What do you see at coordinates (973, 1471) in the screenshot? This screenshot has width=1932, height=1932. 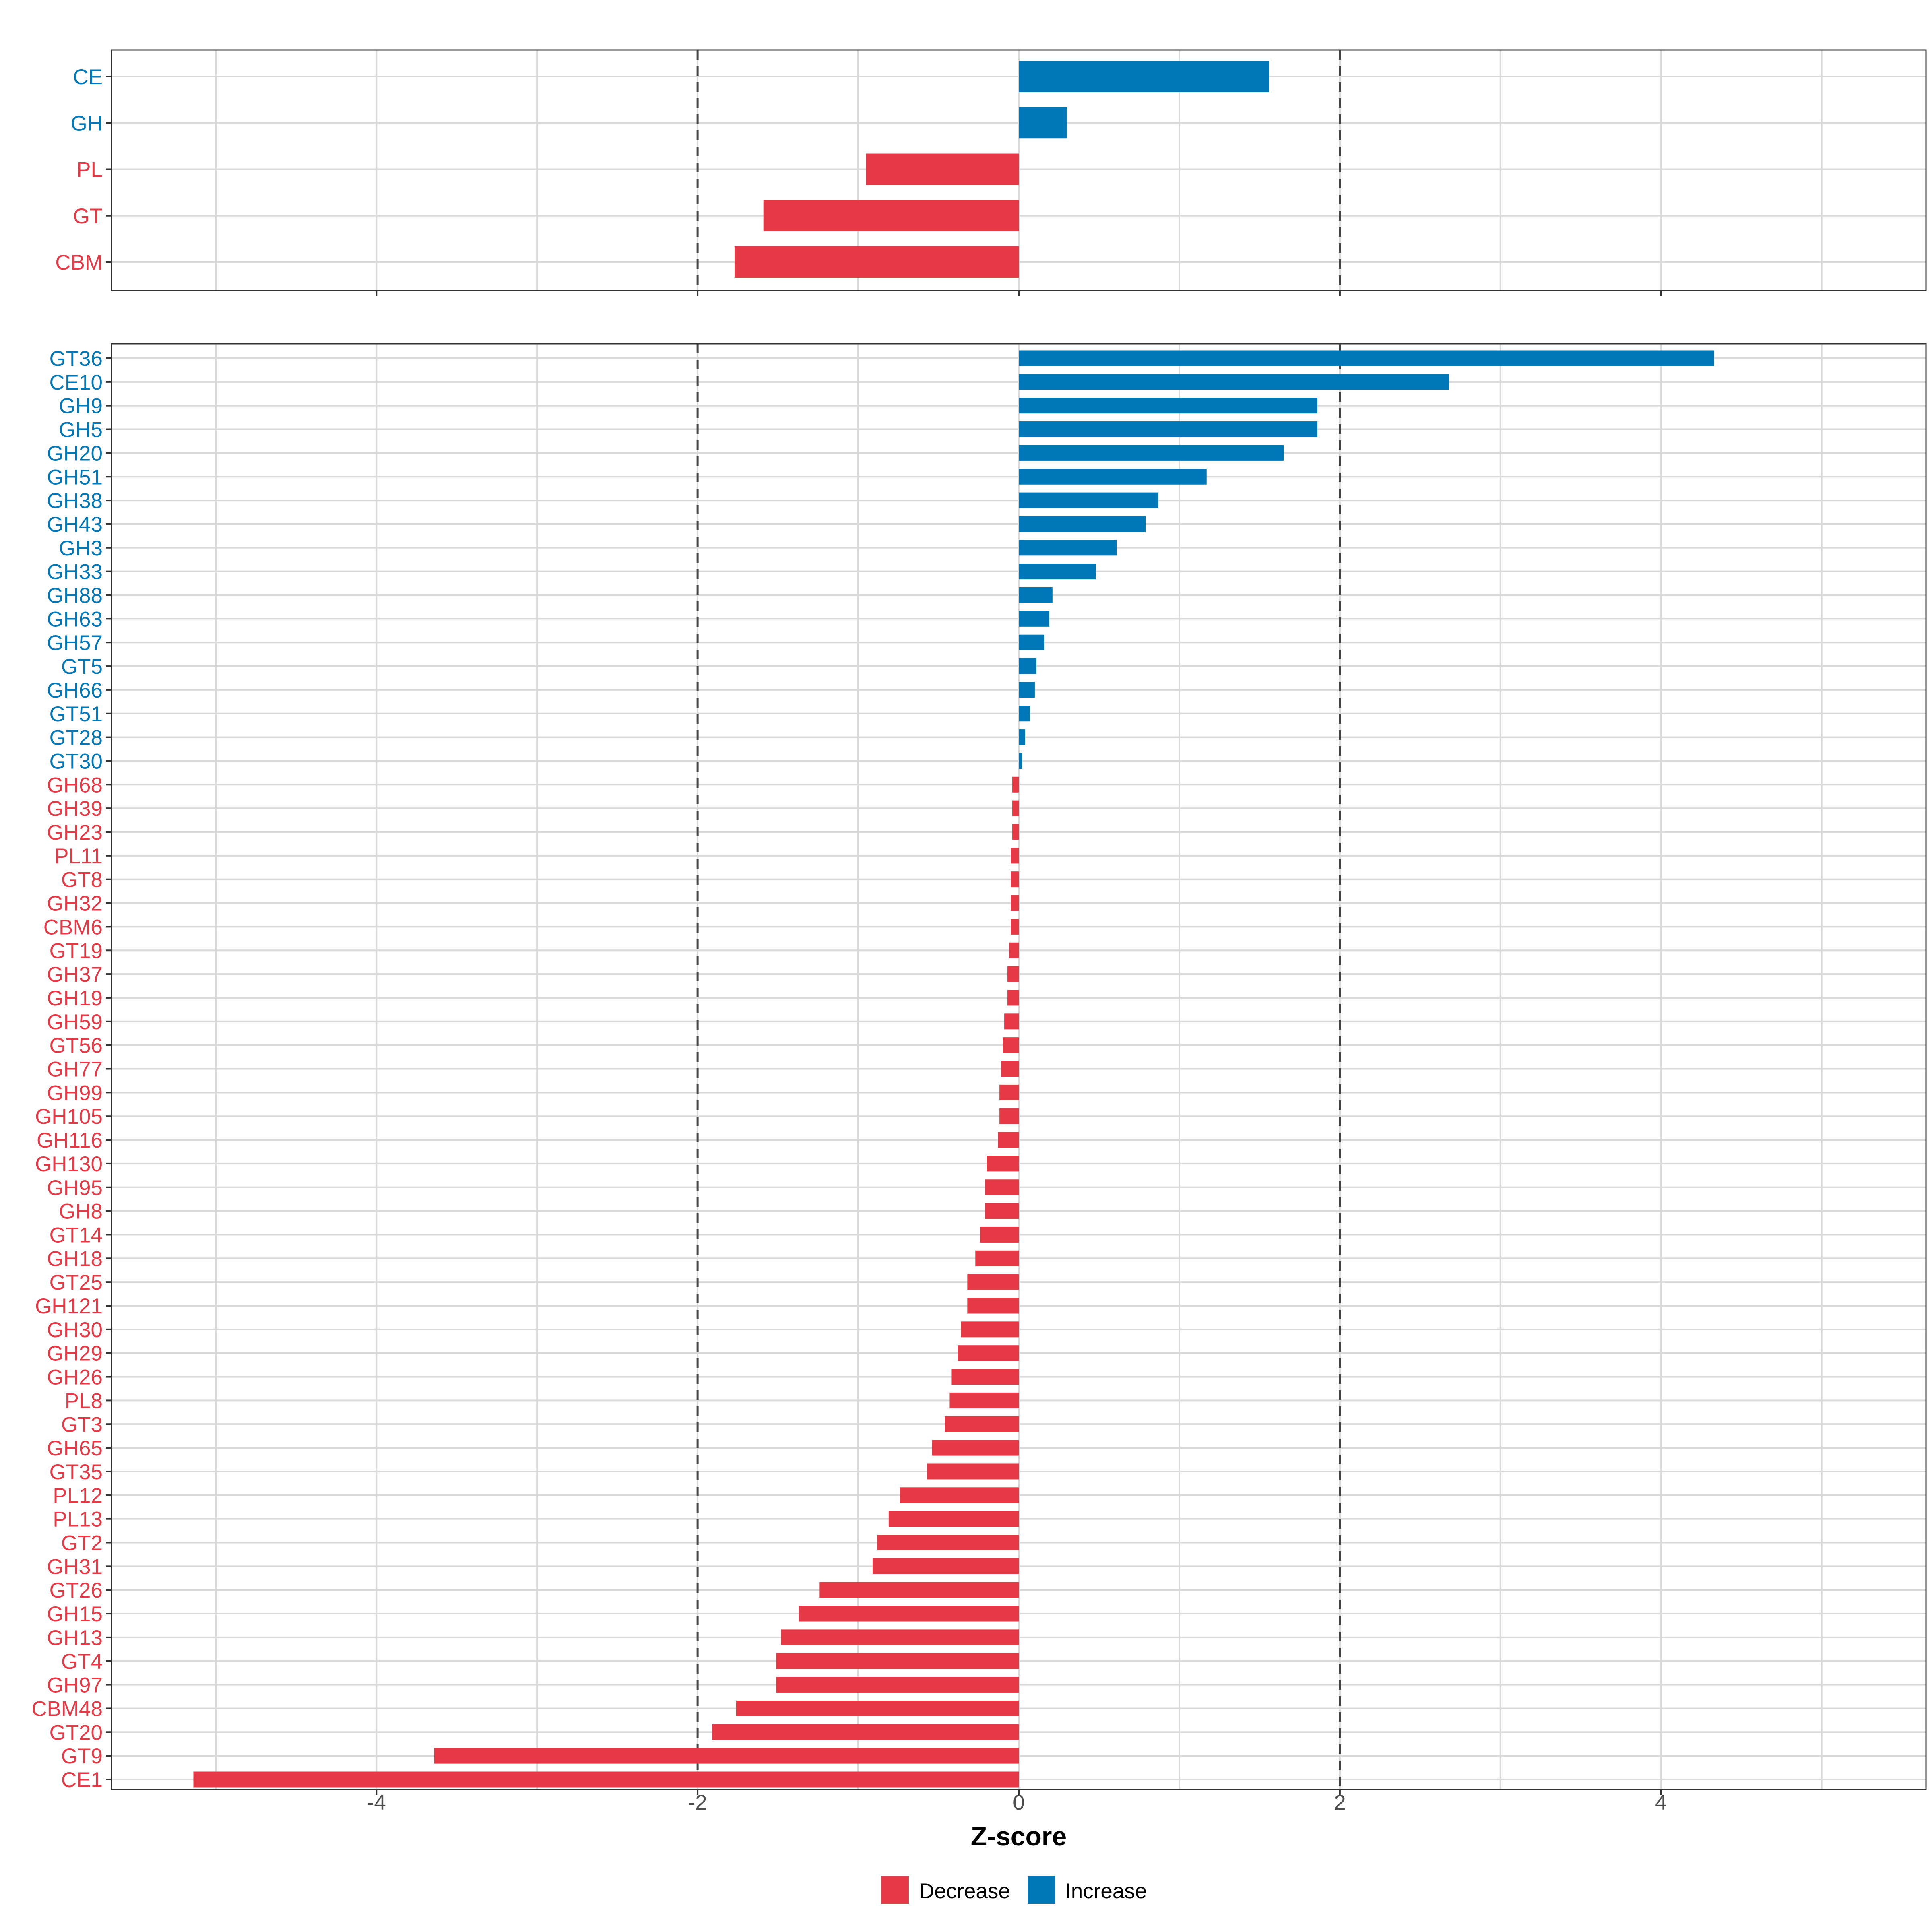 I see `bar-GT35` at bounding box center [973, 1471].